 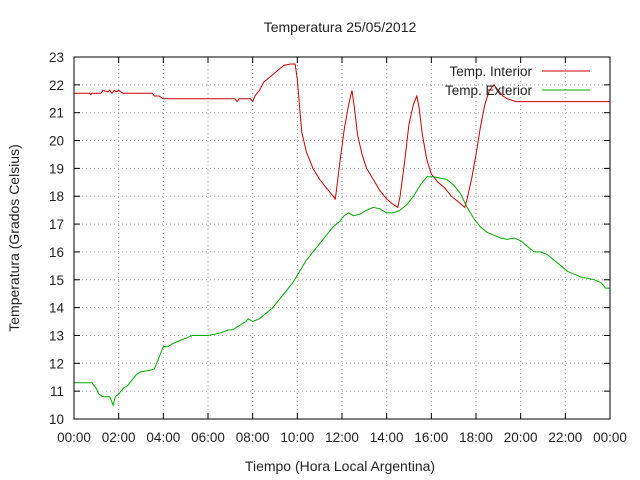 What do you see at coordinates (340, 27) in the screenshot?
I see `chart-title: Temperatura 25/05/2012` at bounding box center [340, 27].